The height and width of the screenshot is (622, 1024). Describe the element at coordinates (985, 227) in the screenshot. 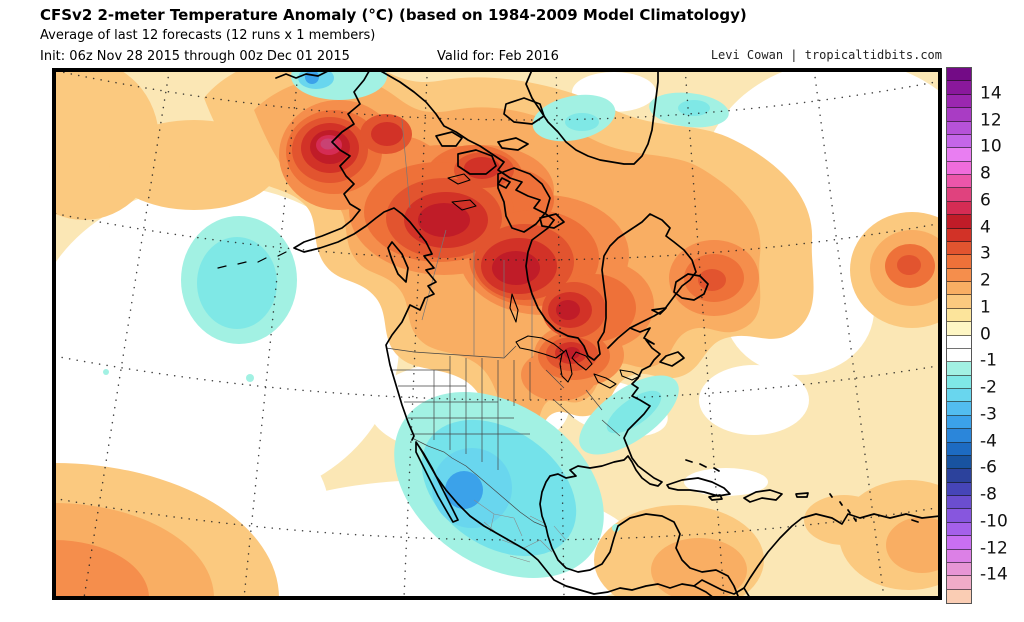

I see `colorbar-tick: 4` at that location.